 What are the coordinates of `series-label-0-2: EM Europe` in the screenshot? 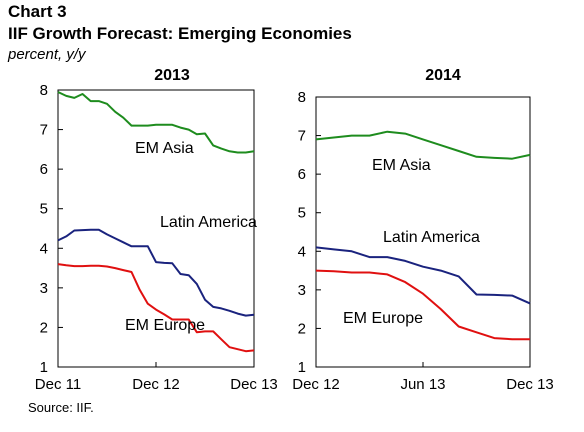 It's located at (165, 325).